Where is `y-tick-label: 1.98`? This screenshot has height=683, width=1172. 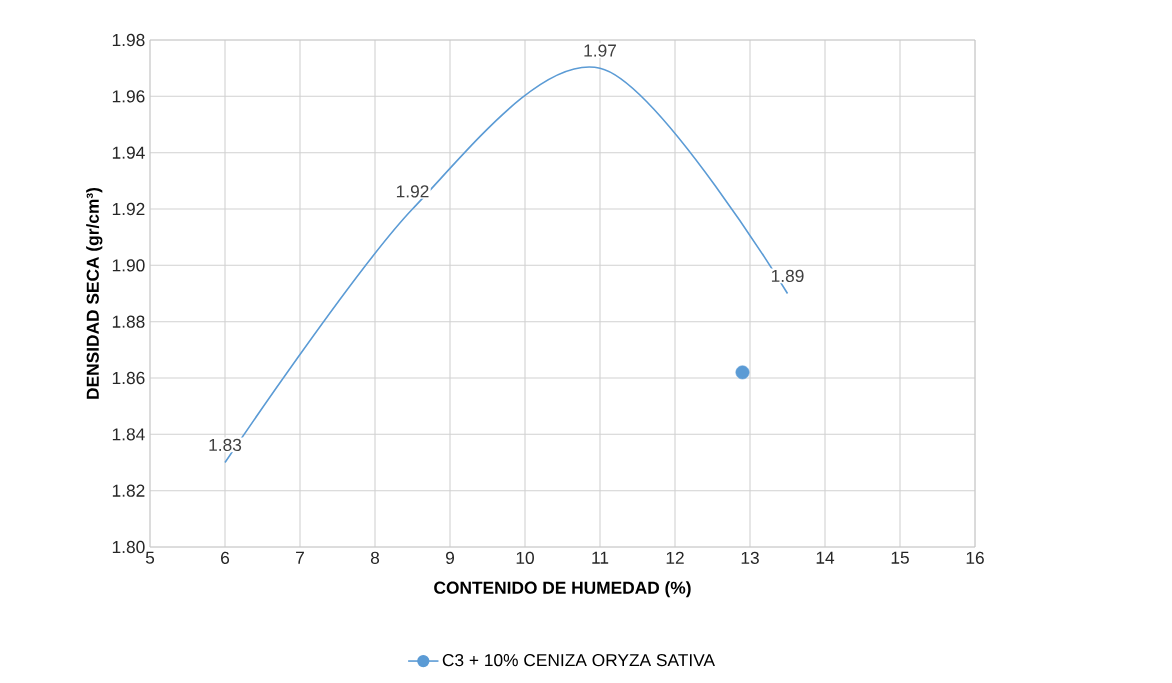 y-tick-label: 1.98 is located at coordinates (128, 40).